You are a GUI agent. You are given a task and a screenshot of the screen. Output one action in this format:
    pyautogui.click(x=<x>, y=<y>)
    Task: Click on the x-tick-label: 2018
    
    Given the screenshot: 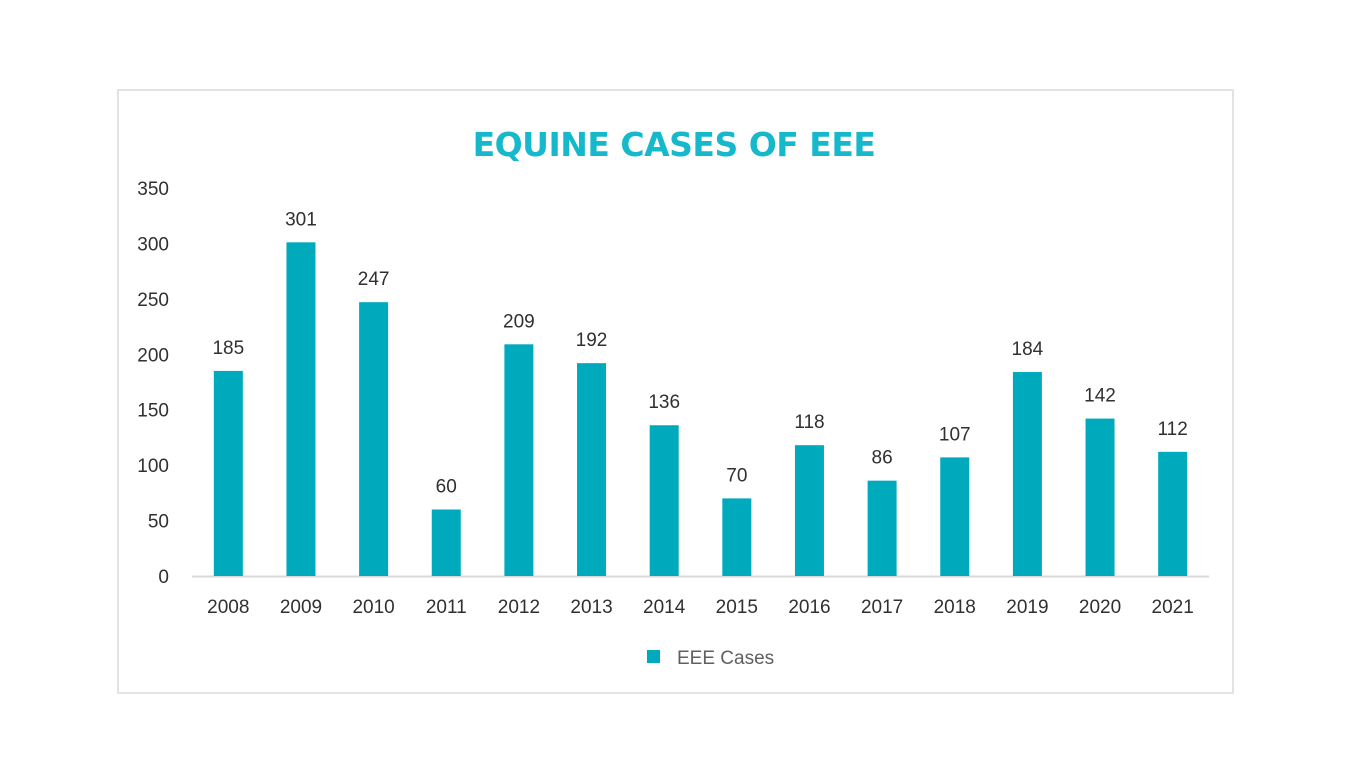 What is the action you would take?
    pyautogui.click(x=955, y=607)
    